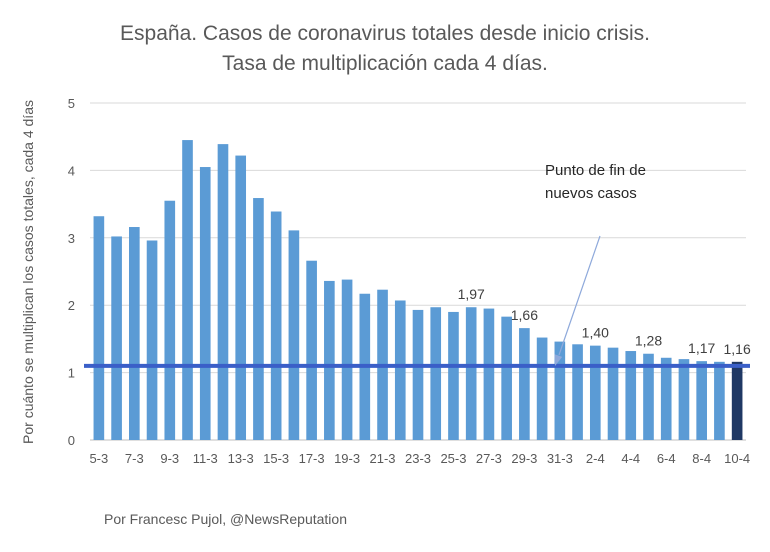 The width and height of the screenshot is (770, 552). What do you see at coordinates (276, 458) in the screenshot?
I see `x-tick-label: 15-3` at bounding box center [276, 458].